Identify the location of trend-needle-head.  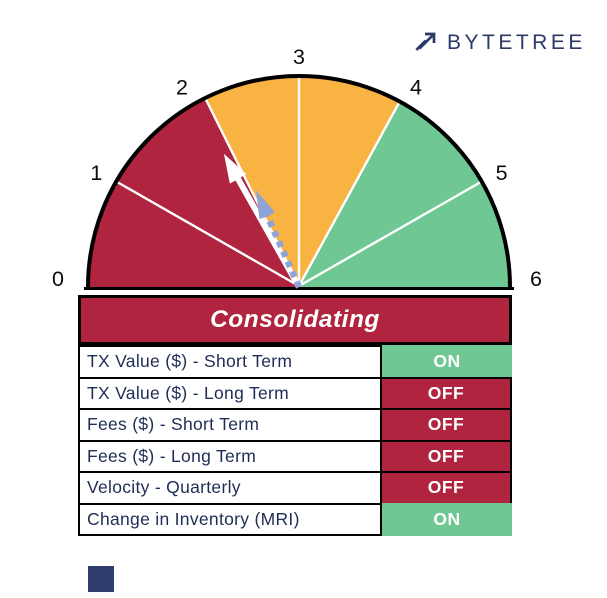
(265, 205).